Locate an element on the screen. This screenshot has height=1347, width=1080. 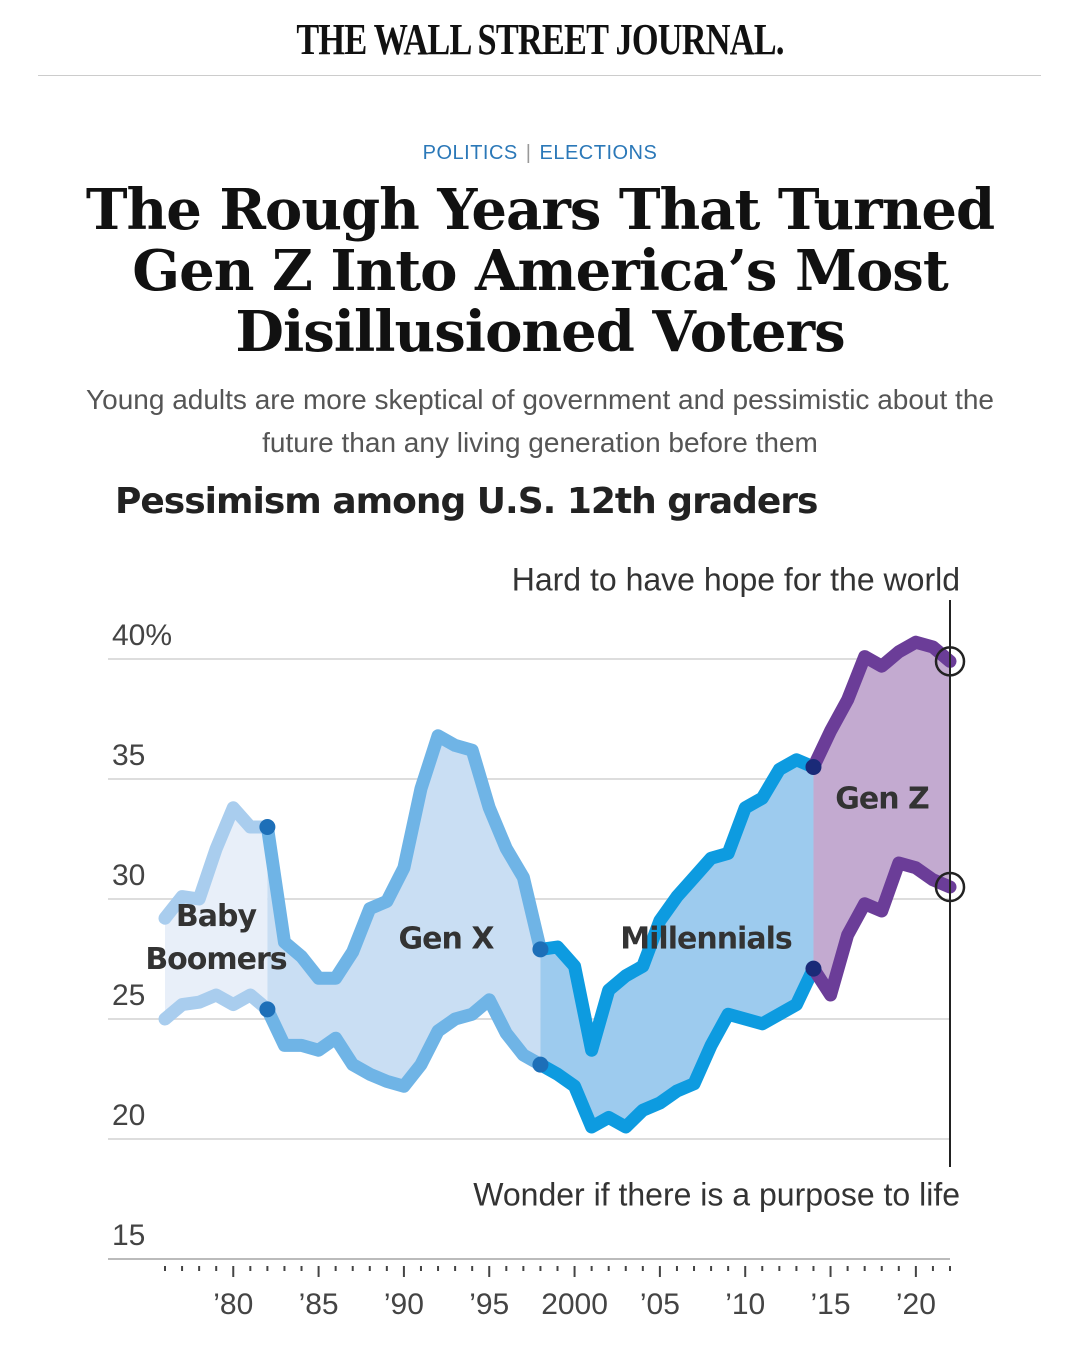
y-tick-label: 15 is located at coordinates (128, 1235).